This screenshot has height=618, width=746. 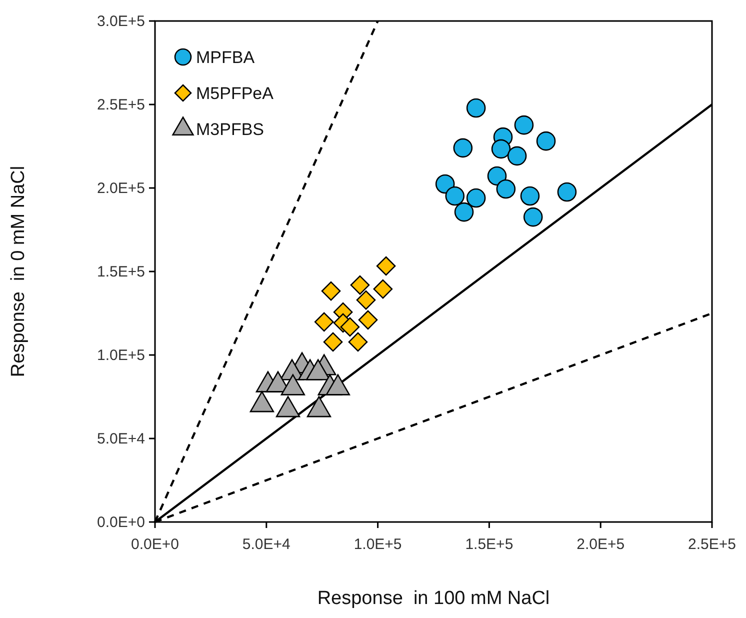 I want to click on x-tick-label: 1.5E+5, so click(x=489, y=544).